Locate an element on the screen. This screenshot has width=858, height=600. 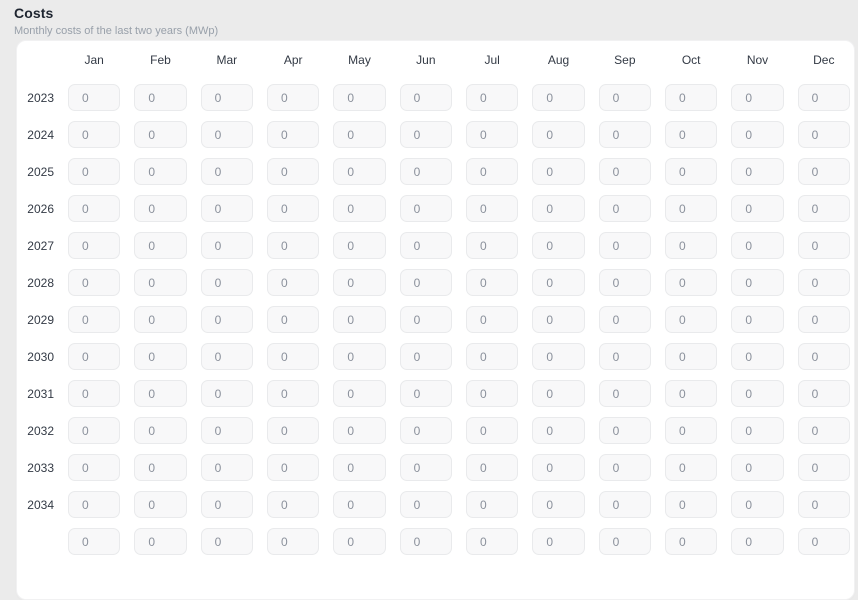
cost-input-2024-sep is located at coordinates (624, 134).